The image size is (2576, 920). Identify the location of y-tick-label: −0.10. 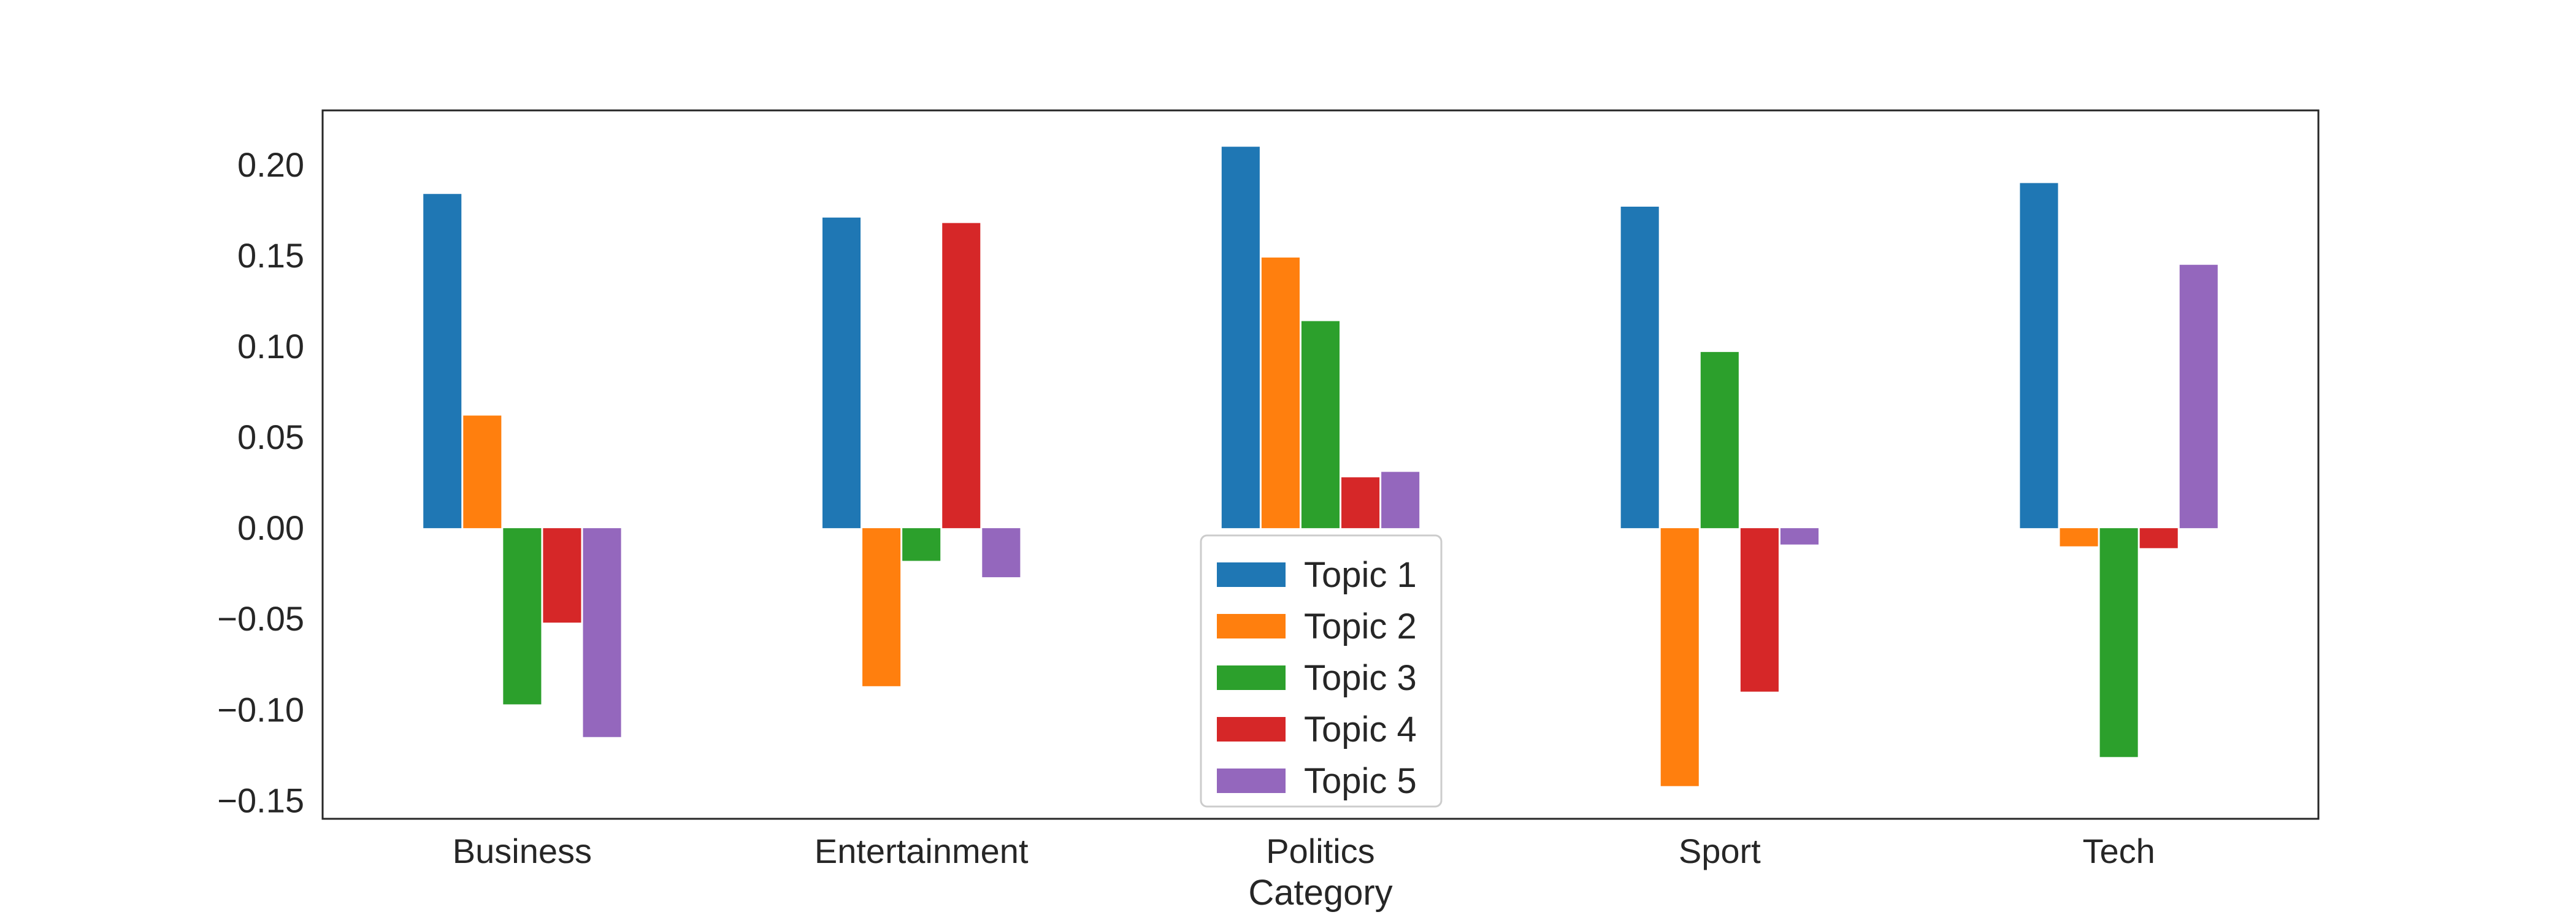
(260, 709).